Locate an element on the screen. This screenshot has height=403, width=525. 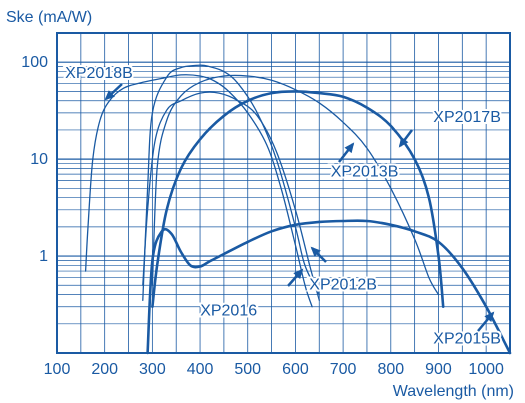
x-tick-label: 400 is located at coordinates (200, 369).